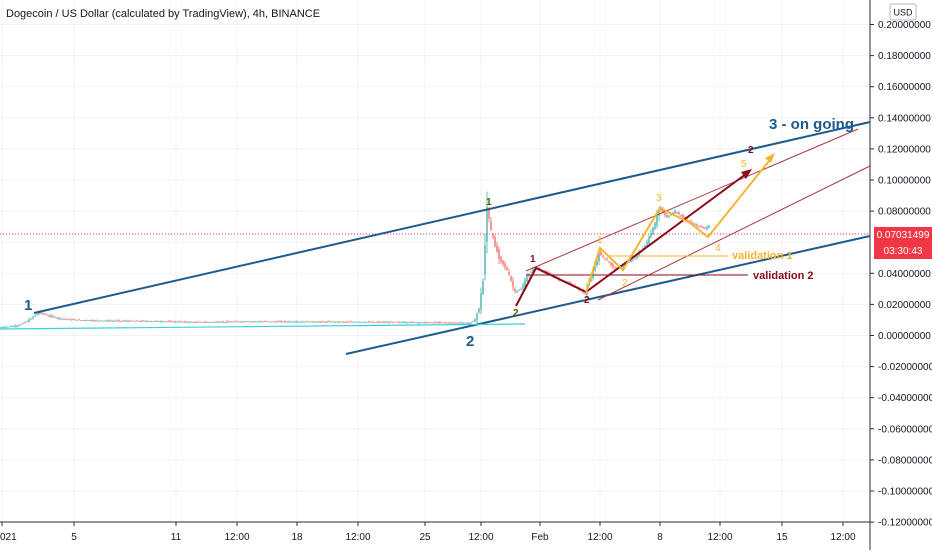  I want to click on time-tick-label: 11, so click(176, 537).